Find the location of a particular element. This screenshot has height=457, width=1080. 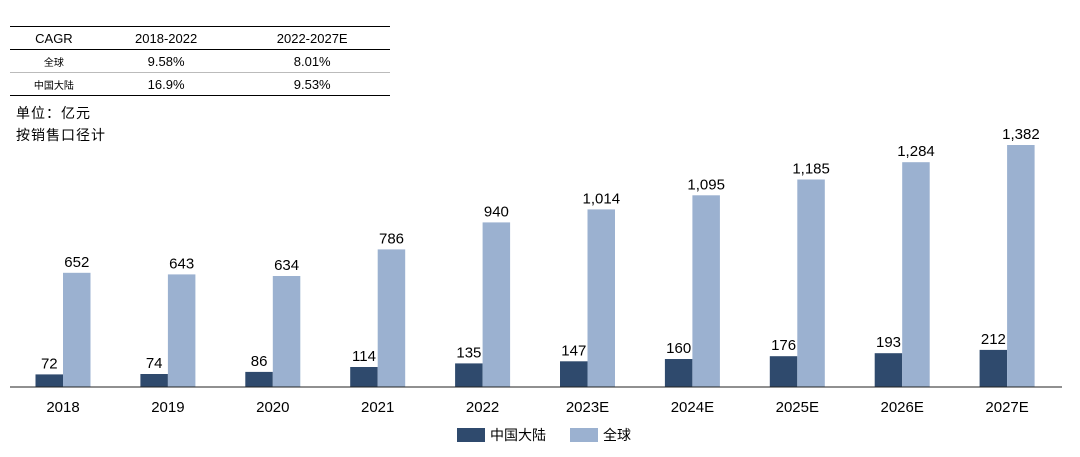

legend-swatch-global is located at coordinates (584, 435).